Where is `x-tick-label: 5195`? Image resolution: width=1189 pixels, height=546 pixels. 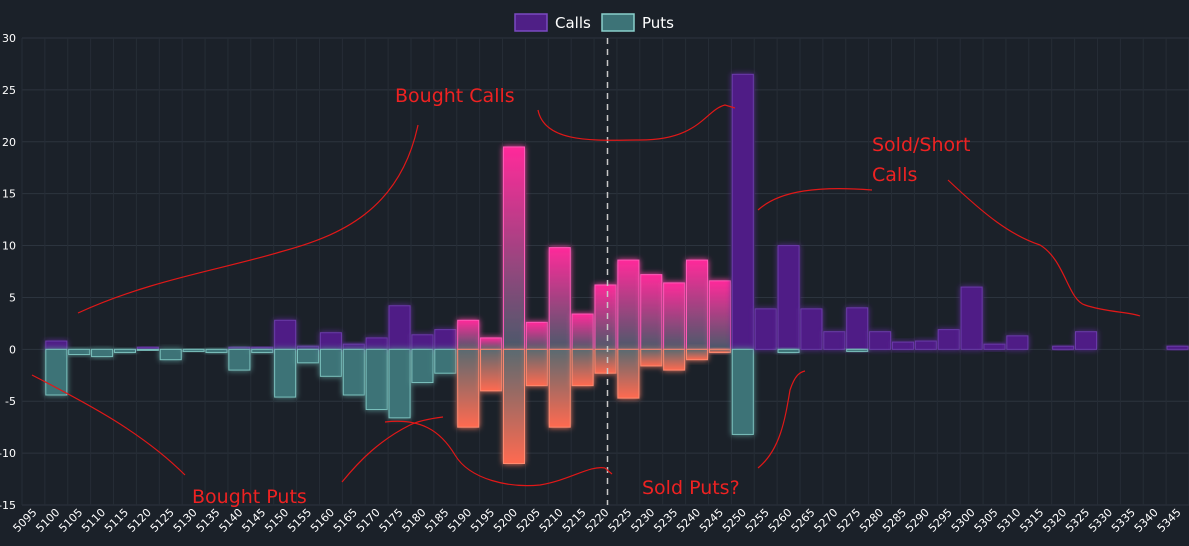 x-tick-label: 5195 is located at coordinates (482, 520).